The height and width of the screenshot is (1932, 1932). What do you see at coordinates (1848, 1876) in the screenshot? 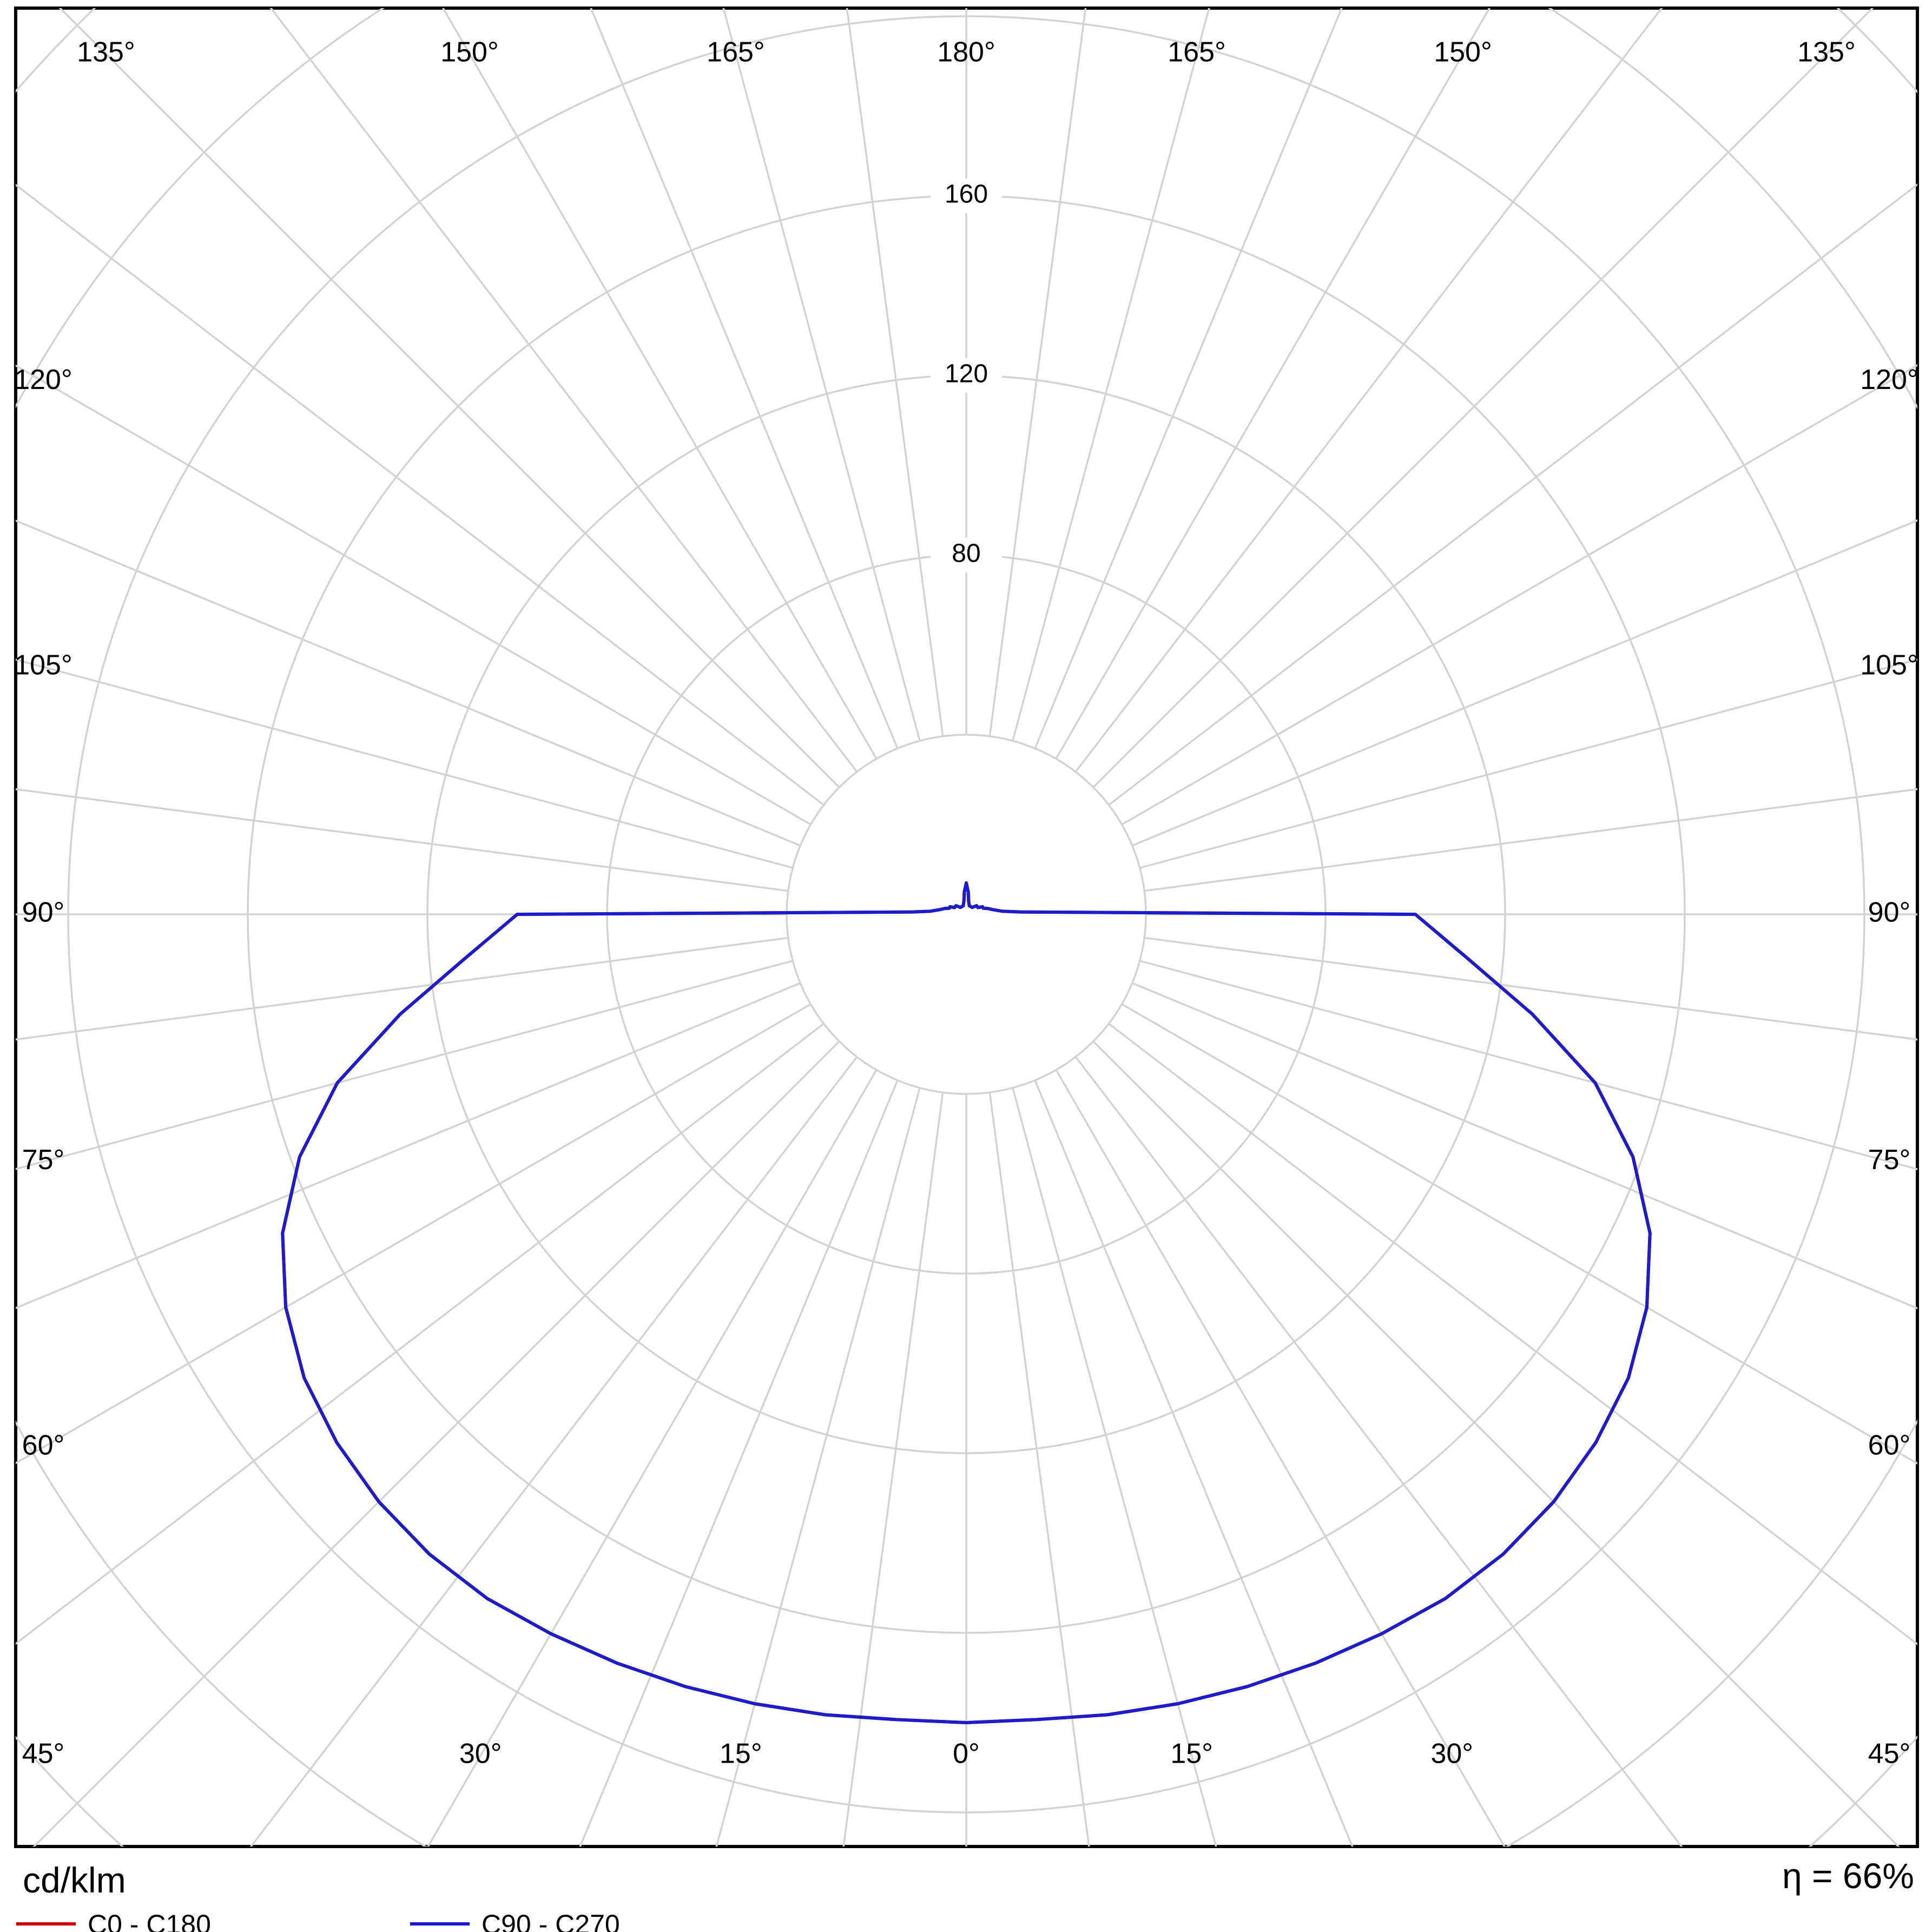
I see `efficiency-label: η = 66%` at bounding box center [1848, 1876].